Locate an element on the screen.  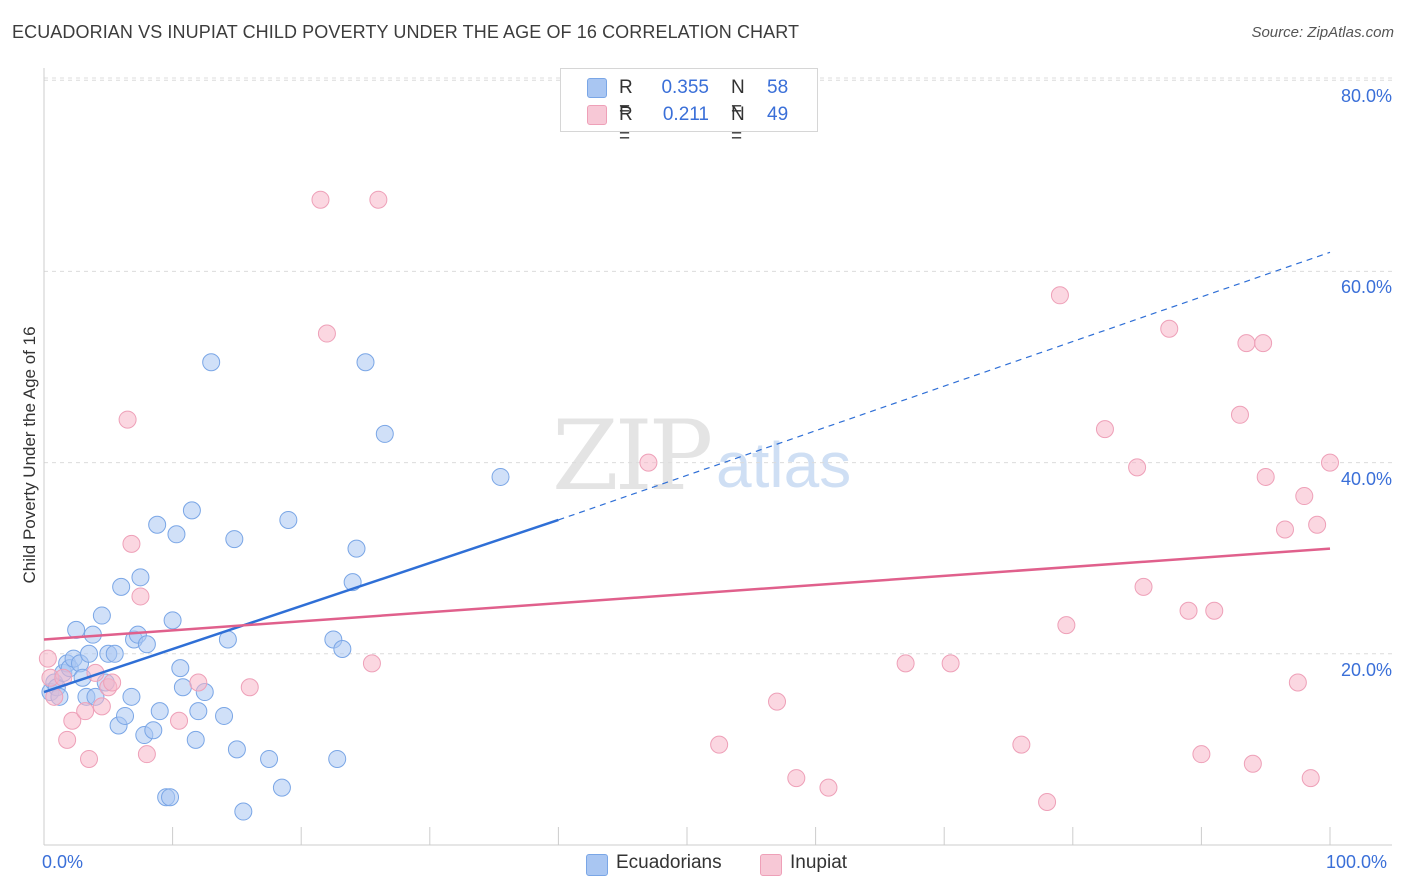
bottom-legend-swatch-ecuadorians is located at coordinates (597, 865).